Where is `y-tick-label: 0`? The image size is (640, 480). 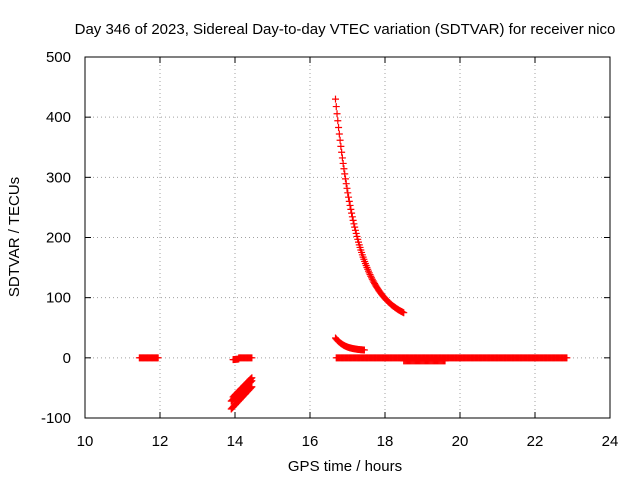 y-tick-label: 0 is located at coordinates (67, 358).